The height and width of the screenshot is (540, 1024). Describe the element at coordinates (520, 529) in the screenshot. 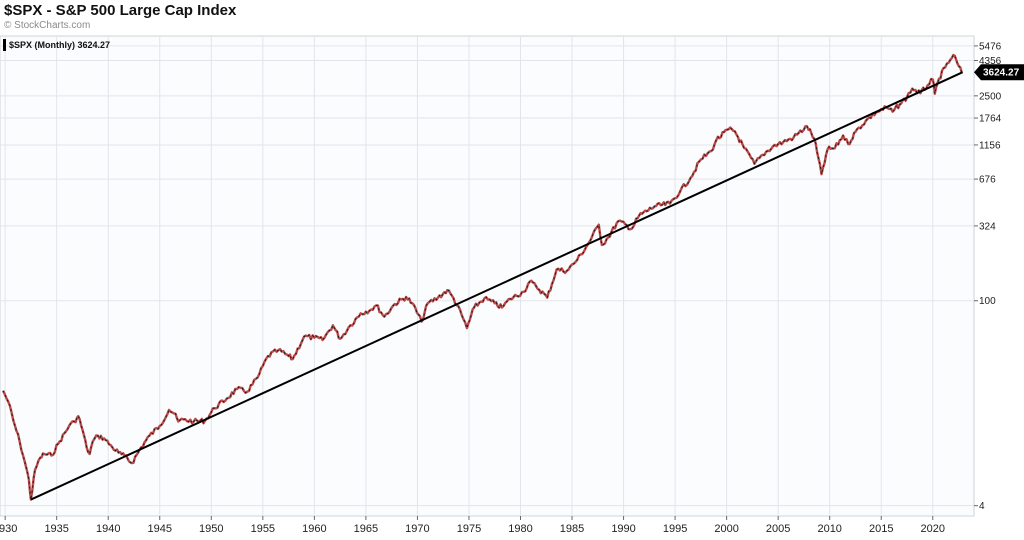

I see `x-tick-label: 1980` at that location.